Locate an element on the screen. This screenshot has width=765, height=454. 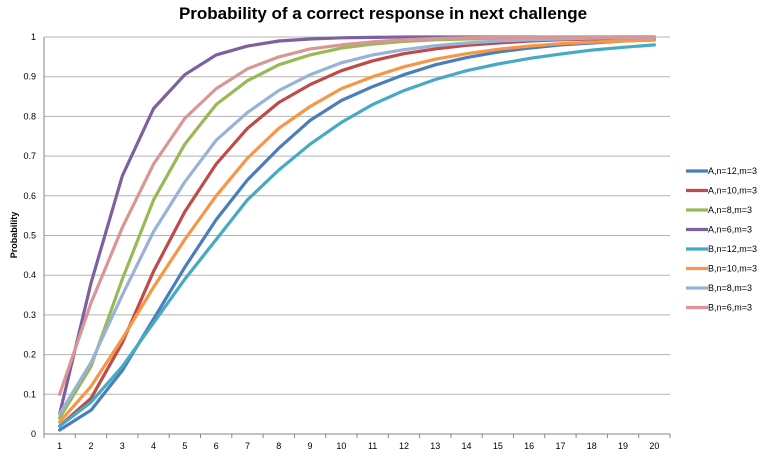
y-tick-label: 0.4 is located at coordinates (29, 275).